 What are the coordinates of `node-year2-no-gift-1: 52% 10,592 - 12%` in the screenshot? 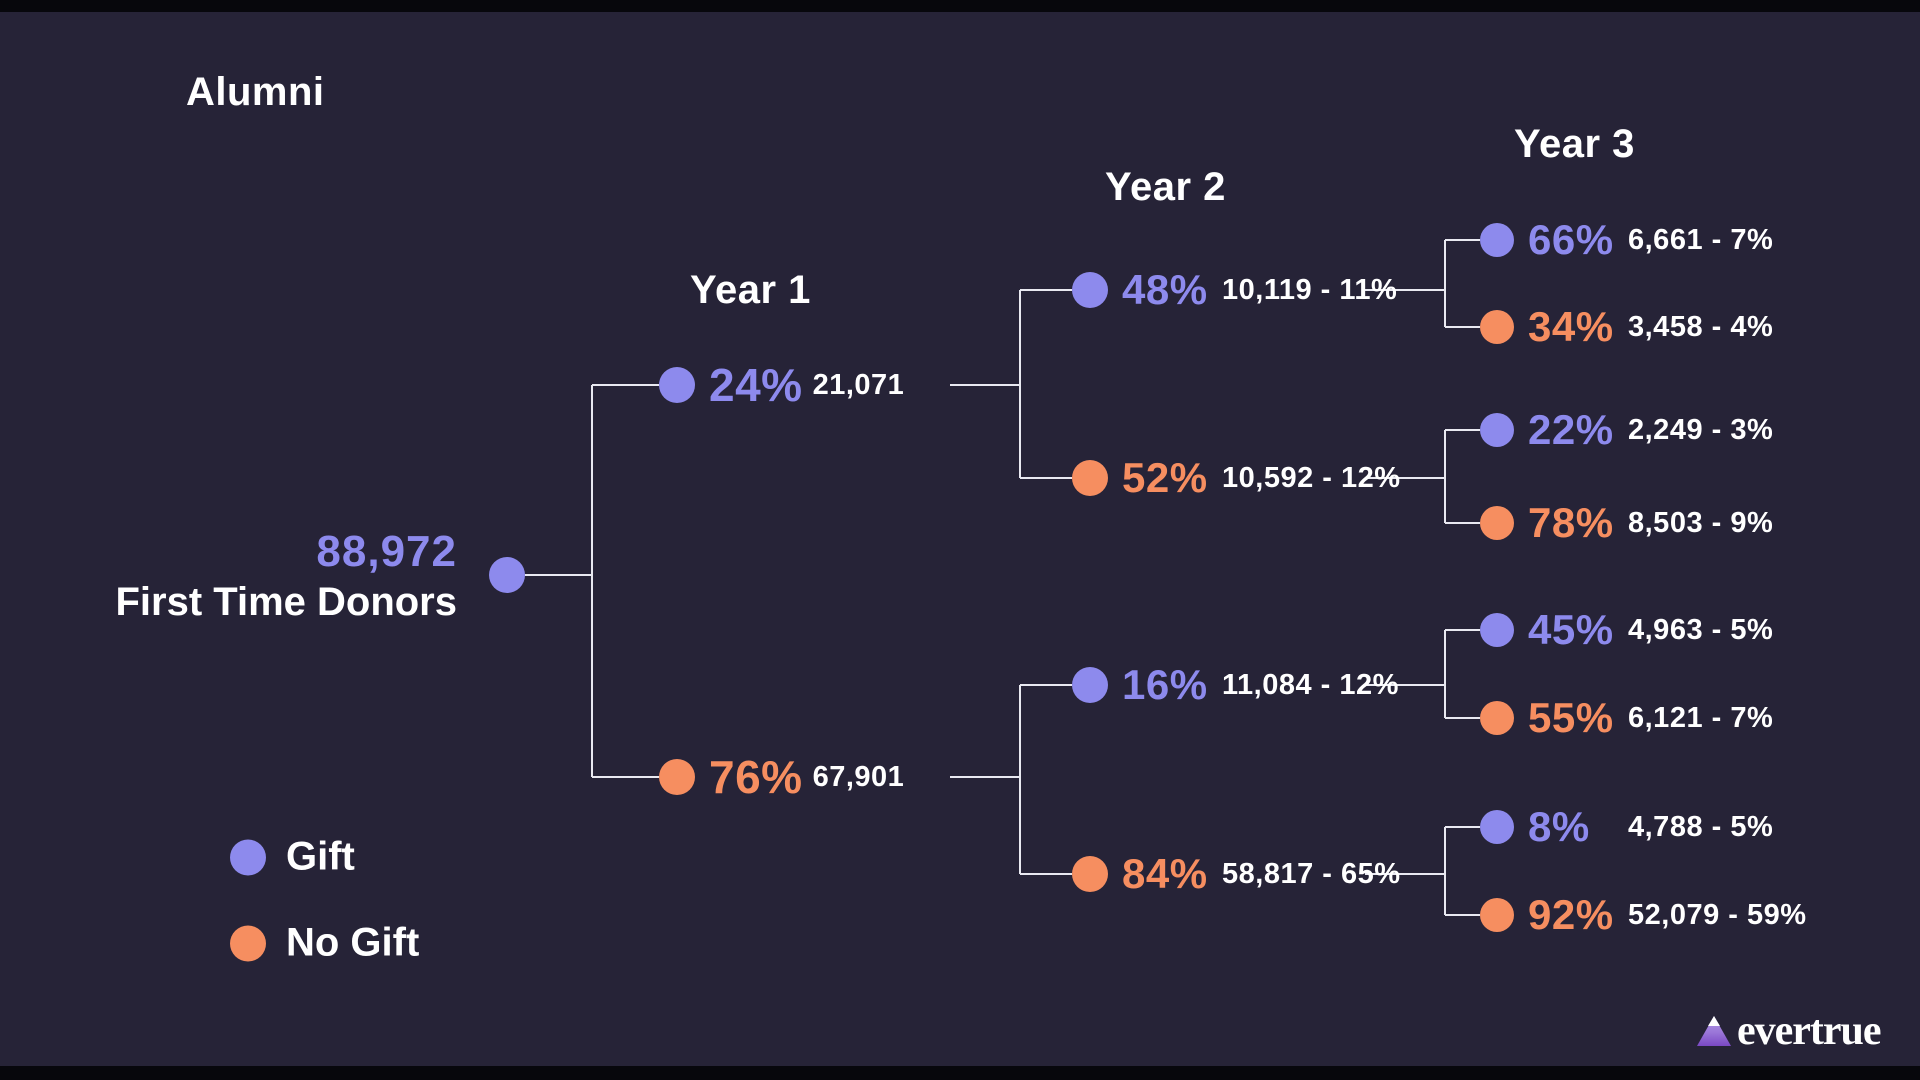 It's located at (1236, 478).